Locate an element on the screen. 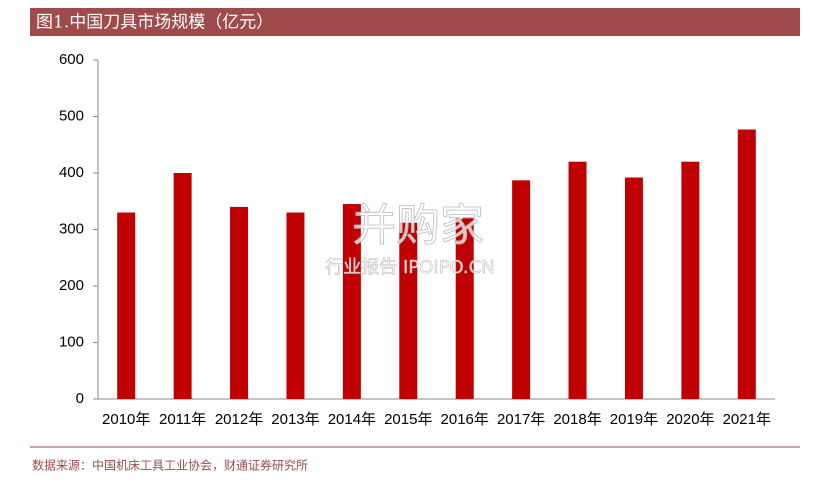 This screenshot has height=482, width=823. x-tick-label: 2014年 is located at coordinates (352, 419).